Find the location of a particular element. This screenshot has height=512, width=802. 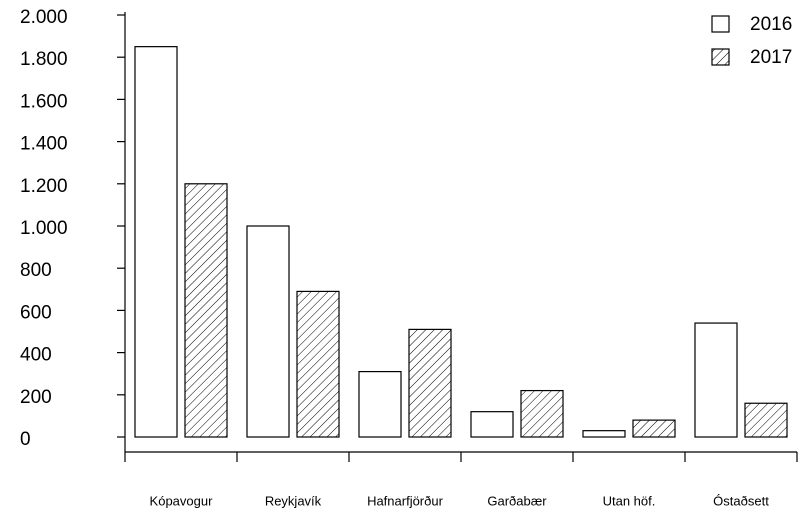

x-tick-label: Óstaðsett is located at coordinates (741, 500).